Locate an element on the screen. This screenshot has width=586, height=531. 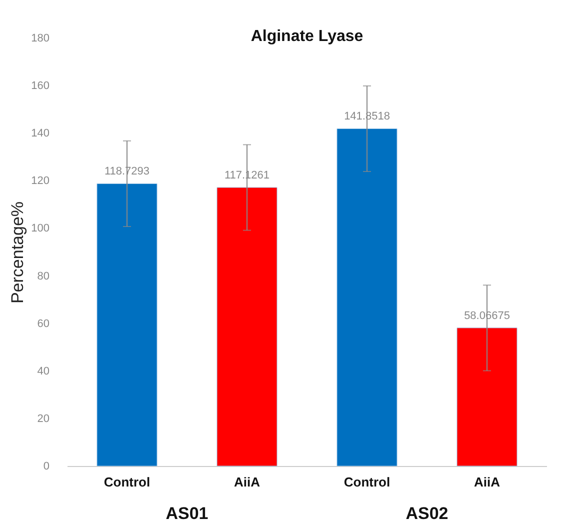
y-tick-label: 20 is located at coordinates (43, 418).